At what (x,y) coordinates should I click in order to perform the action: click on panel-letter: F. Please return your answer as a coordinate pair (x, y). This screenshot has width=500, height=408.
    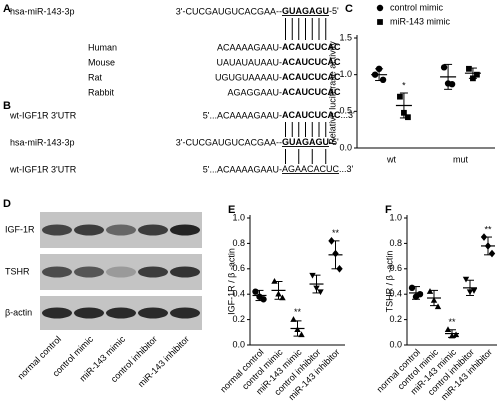
    Looking at the image, I should click on (388, 210).